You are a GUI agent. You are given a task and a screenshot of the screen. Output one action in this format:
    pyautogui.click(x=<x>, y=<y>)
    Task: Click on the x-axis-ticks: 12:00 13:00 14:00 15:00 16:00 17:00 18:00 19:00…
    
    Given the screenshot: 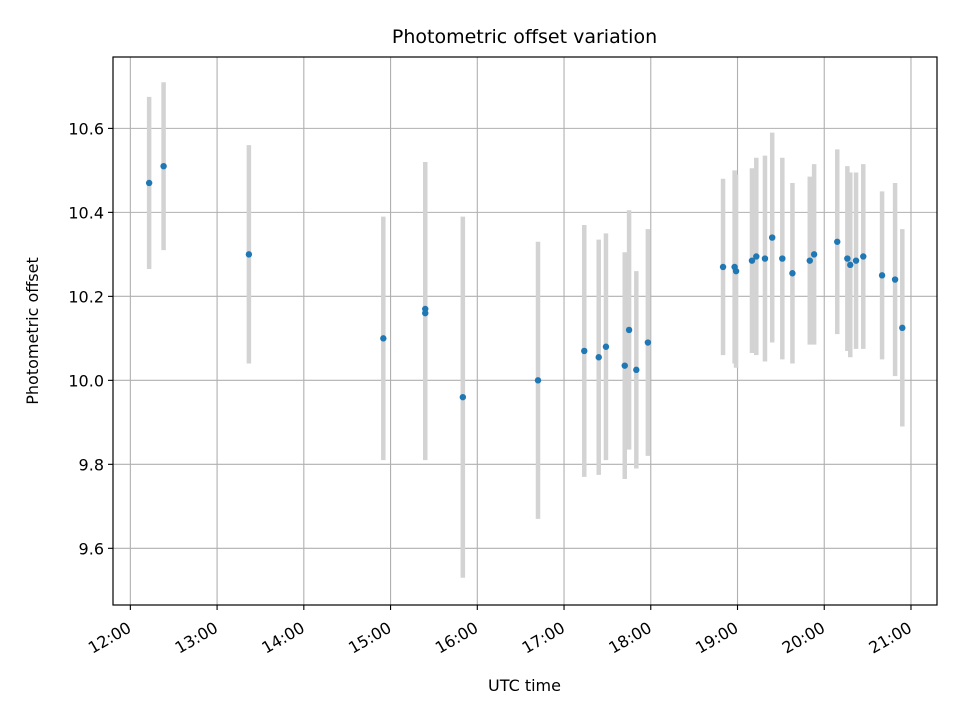 What is the action you would take?
    pyautogui.click(x=500, y=631)
    